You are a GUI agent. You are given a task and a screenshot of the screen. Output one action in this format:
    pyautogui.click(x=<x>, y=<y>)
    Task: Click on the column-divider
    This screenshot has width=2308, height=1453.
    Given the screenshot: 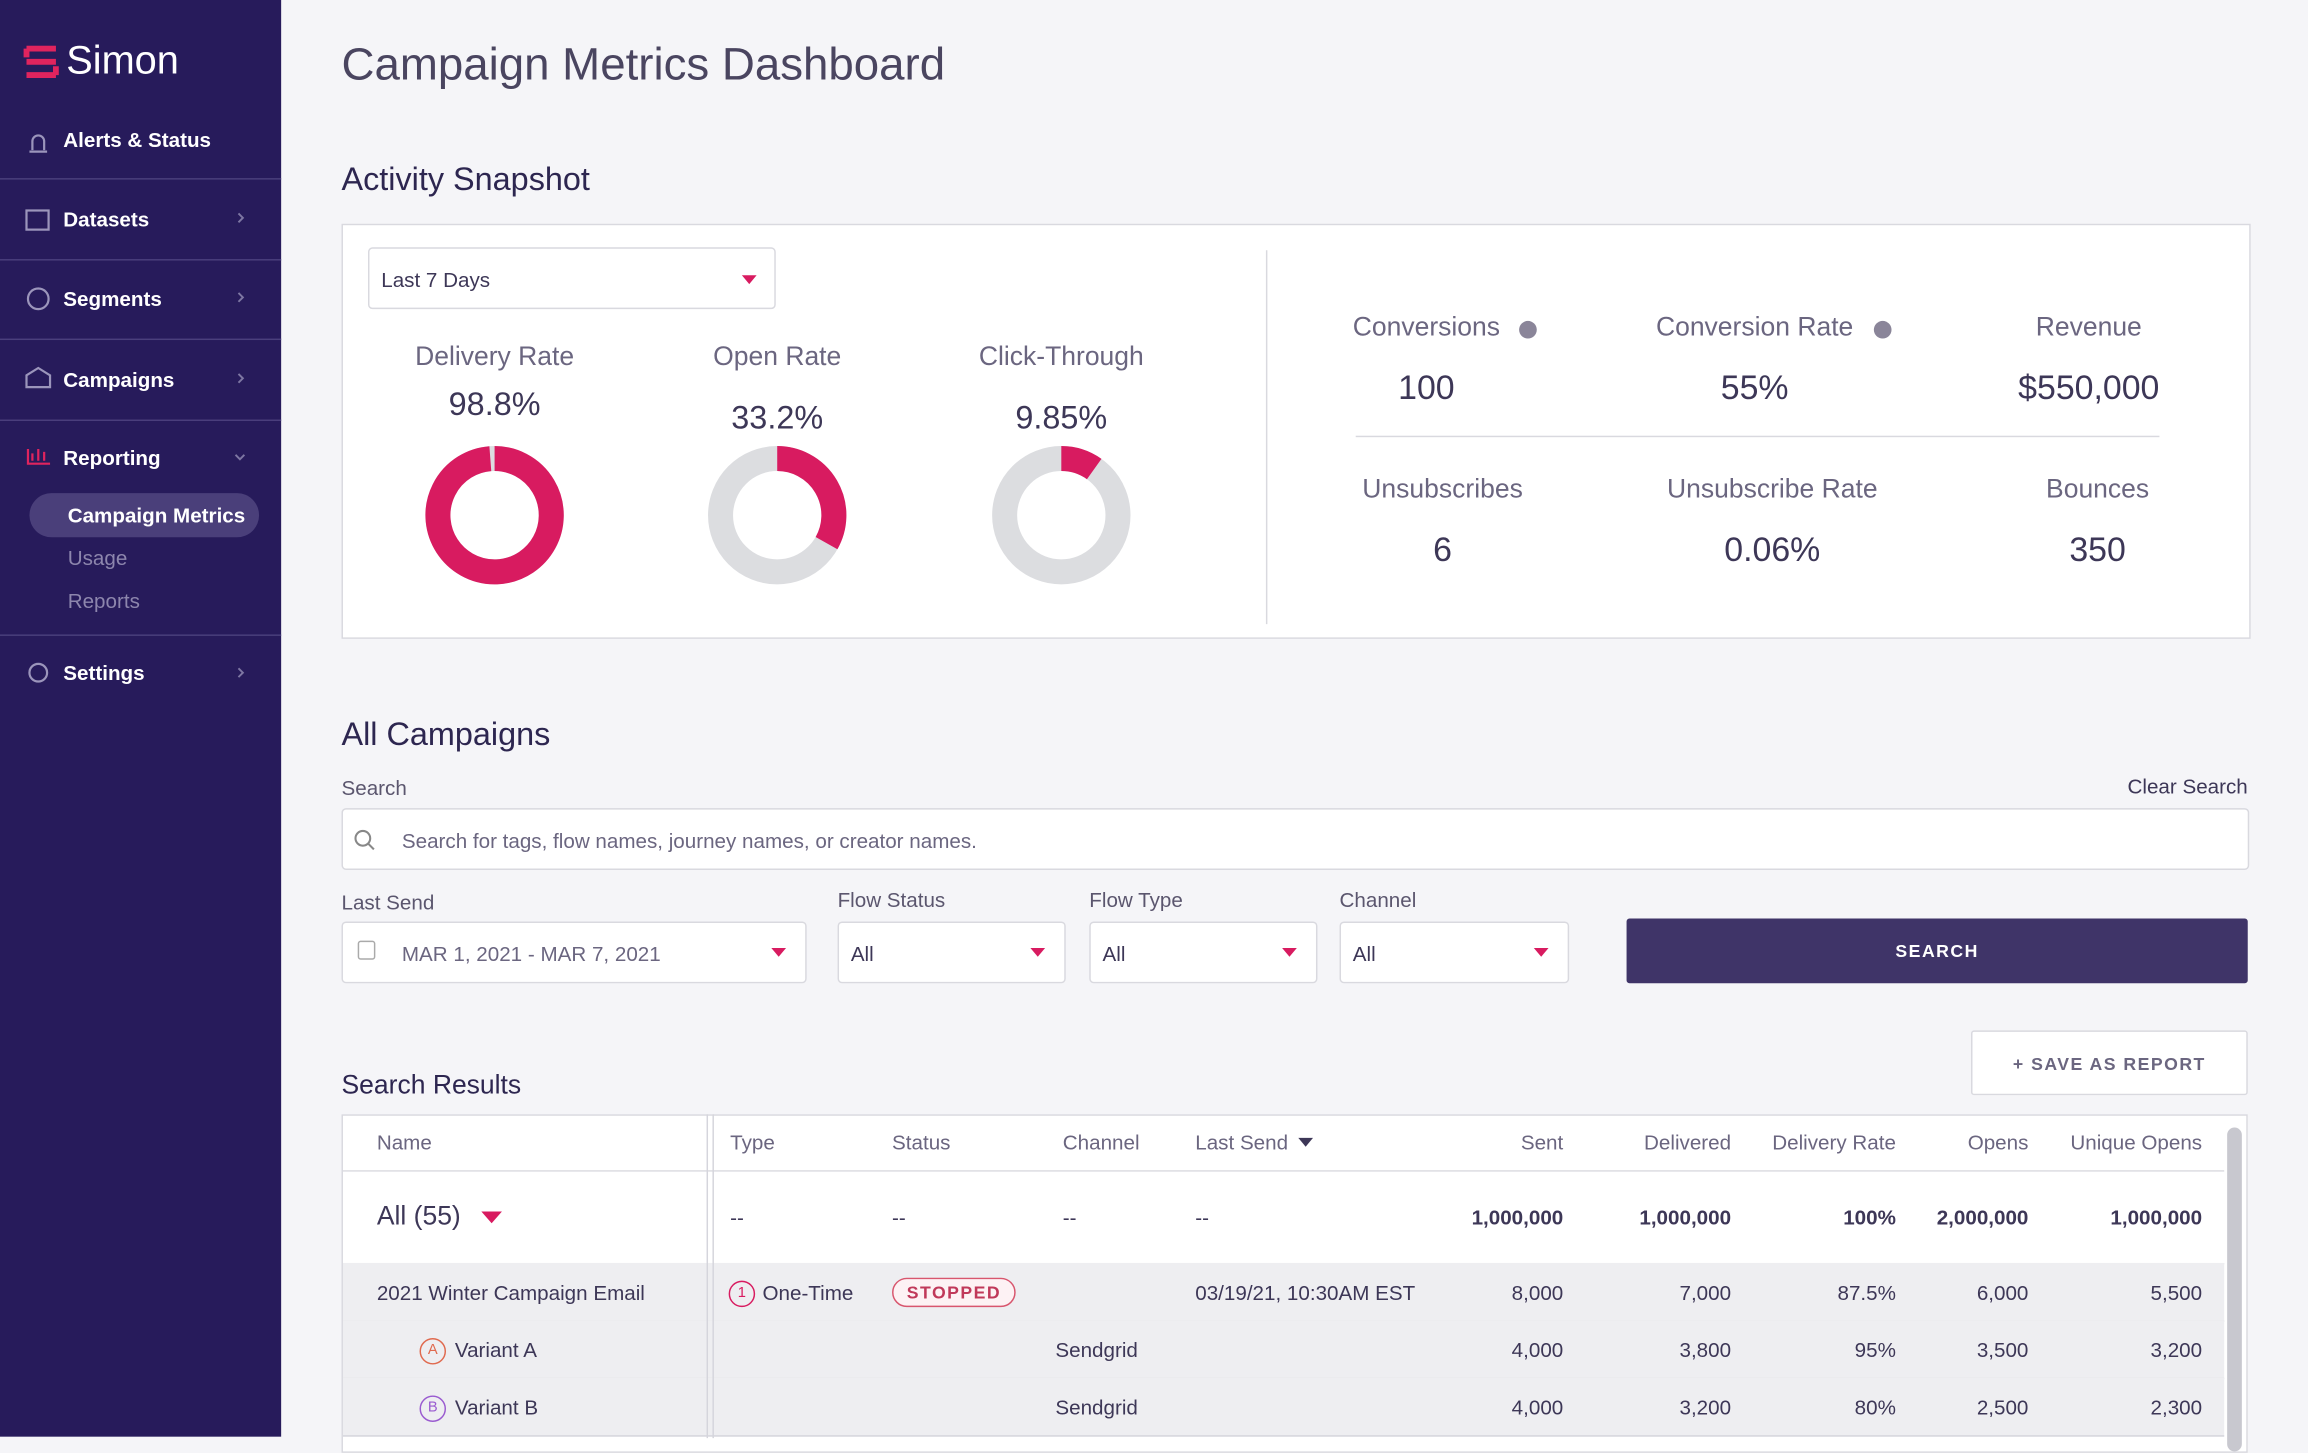 What is the action you would take?
    pyautogui.click(x=710, y=1276)
    